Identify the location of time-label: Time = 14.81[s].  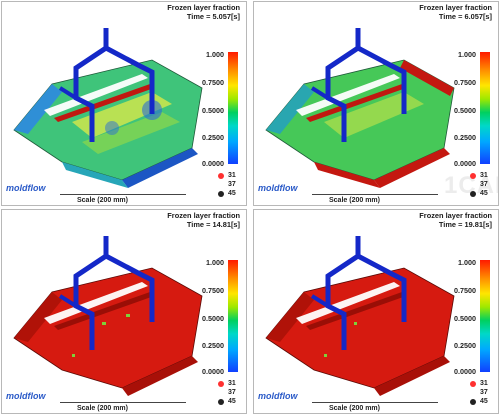
(213, 224).